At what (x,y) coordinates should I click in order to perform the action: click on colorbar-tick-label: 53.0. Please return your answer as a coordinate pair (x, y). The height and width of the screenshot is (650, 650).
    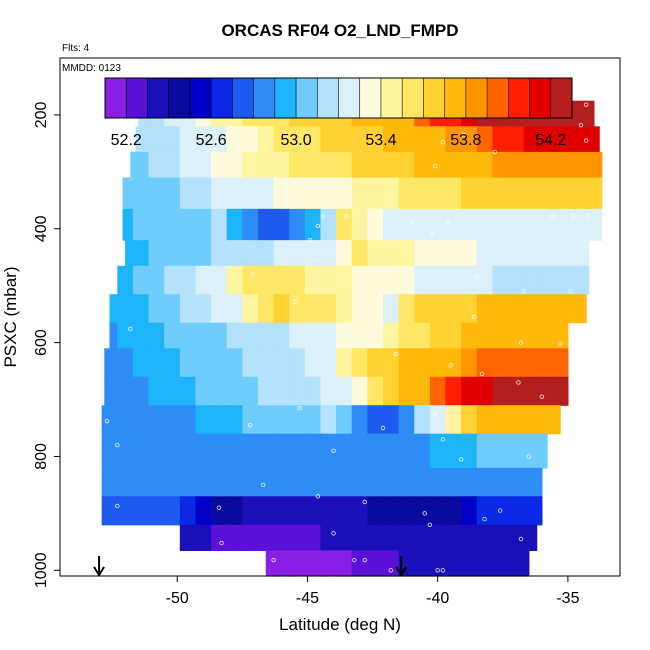
    Looking at the image, I should click on (295, 140).